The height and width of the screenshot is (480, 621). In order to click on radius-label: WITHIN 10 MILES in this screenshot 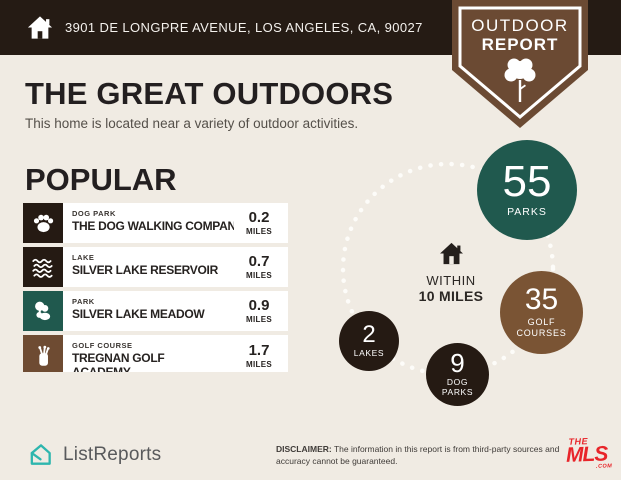, I will do `click(451, 273)`.